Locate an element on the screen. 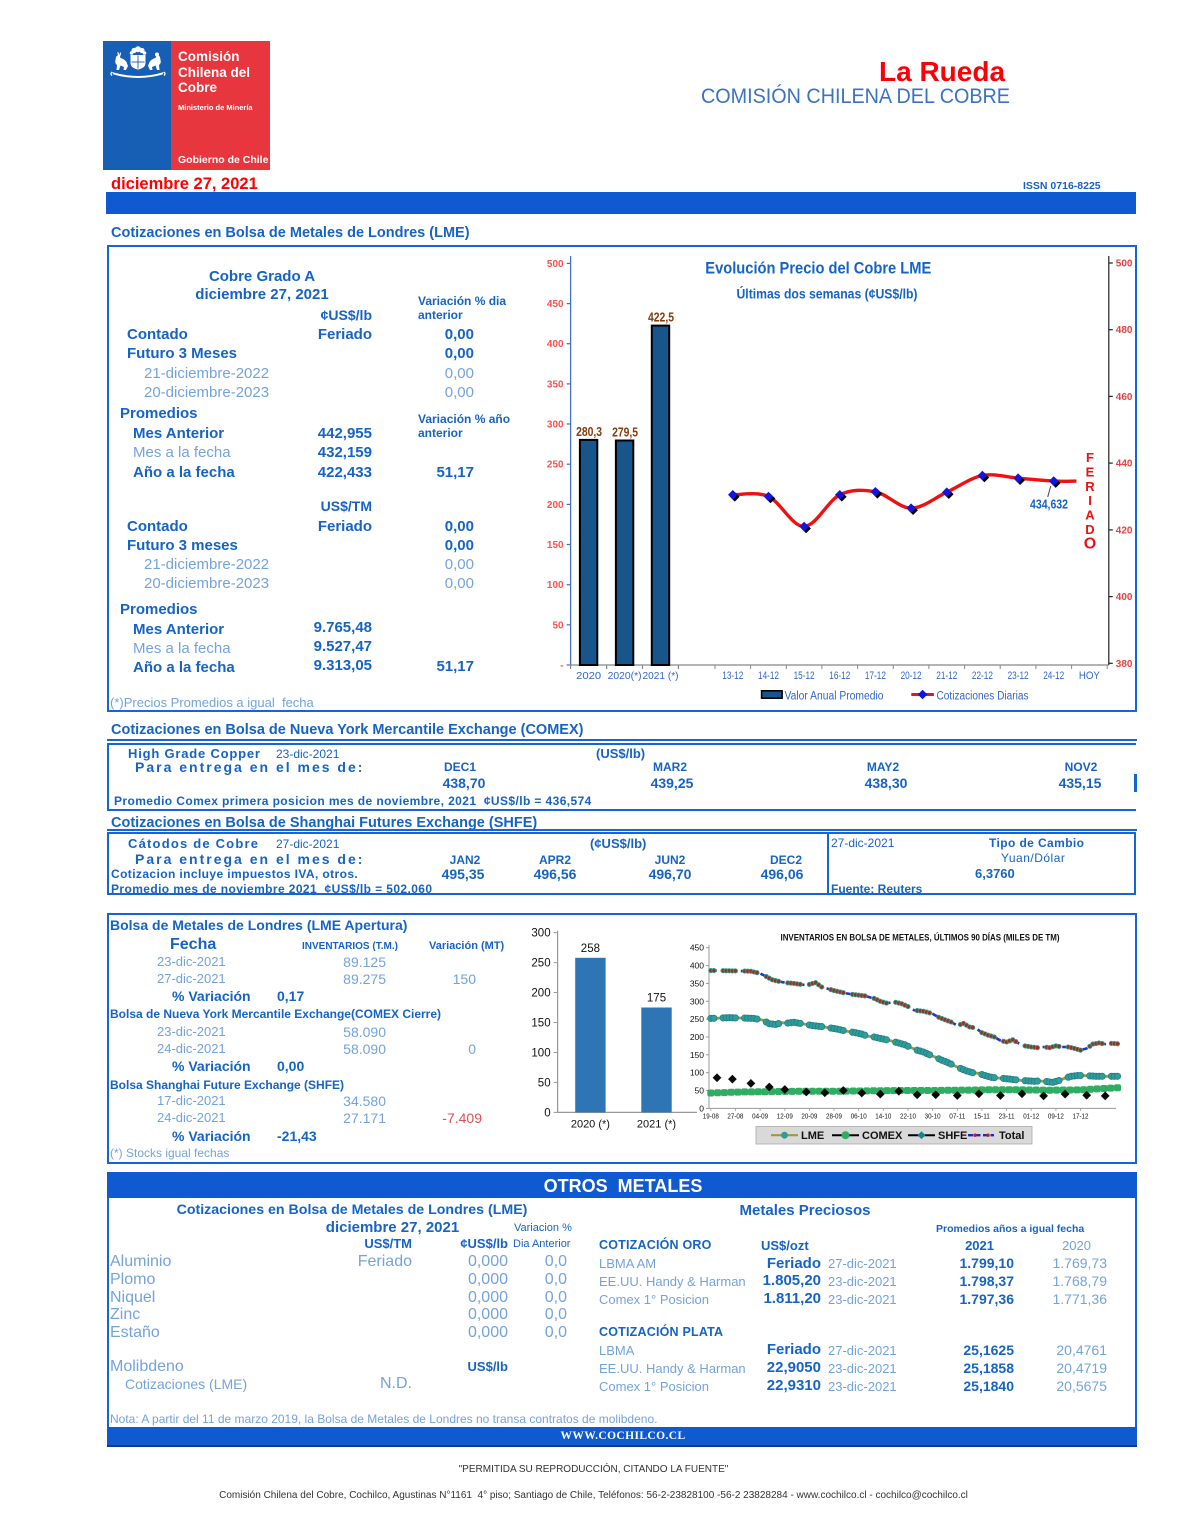  svg-text: Evolución Precio del Cobre LME is located at coordinates (818, 269).